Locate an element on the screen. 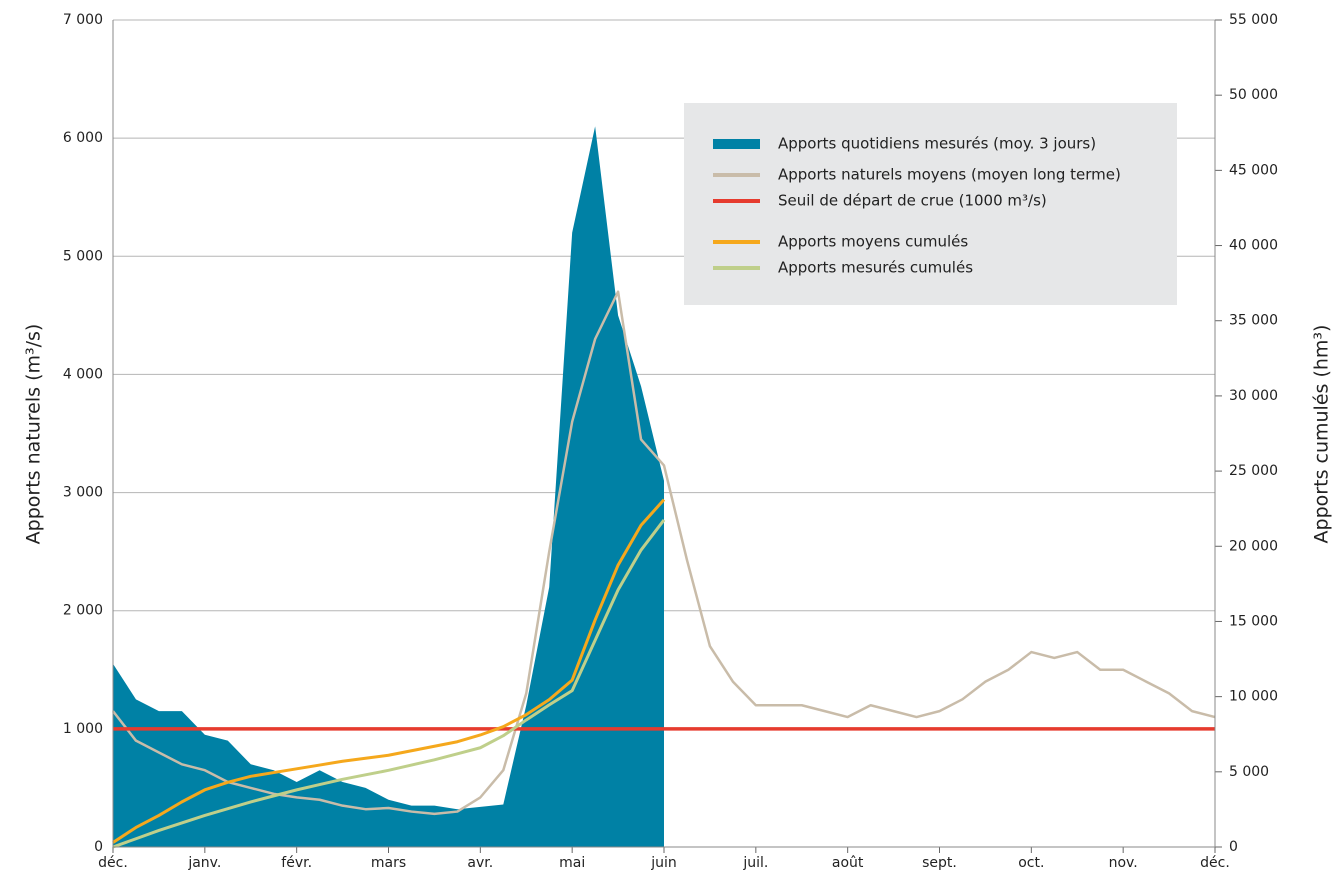 This screenshot has height=879, width=1342. y2-tick-label: 50 000 is located at coordinates (1253, 95).